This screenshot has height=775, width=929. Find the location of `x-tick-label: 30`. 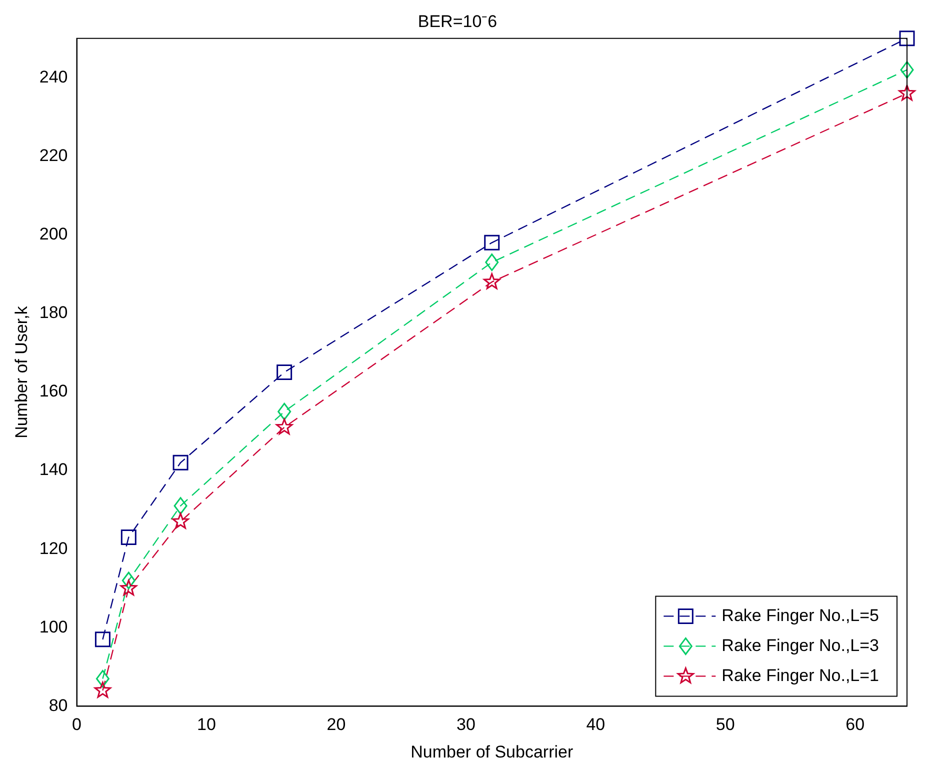

x-tick-label: 30 is located at coordinates (466, 724).